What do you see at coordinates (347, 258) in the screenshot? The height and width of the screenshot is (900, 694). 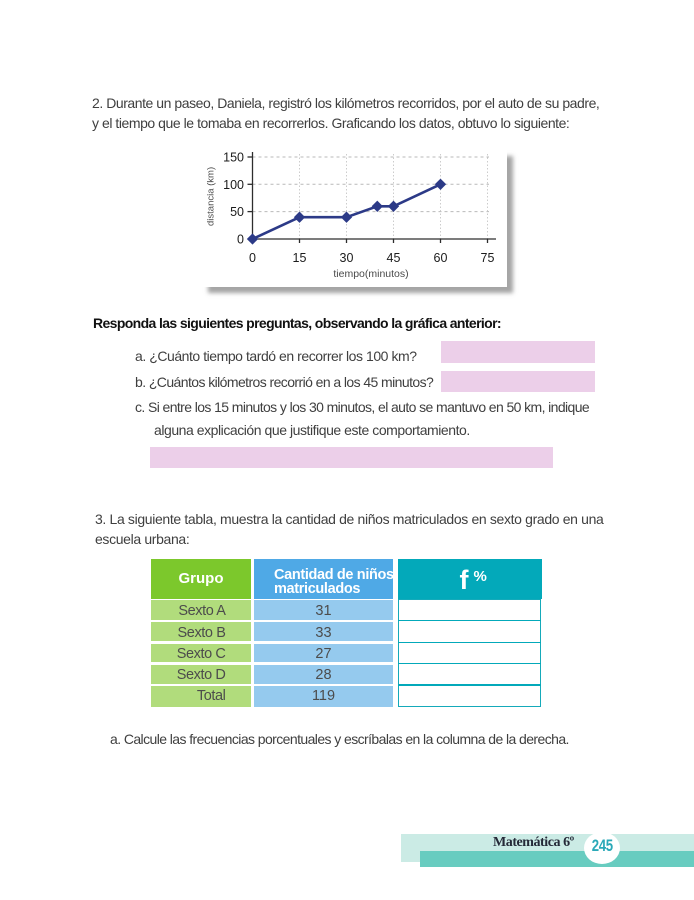 I see `svg-text: 30` at bounding box center [347, 258].